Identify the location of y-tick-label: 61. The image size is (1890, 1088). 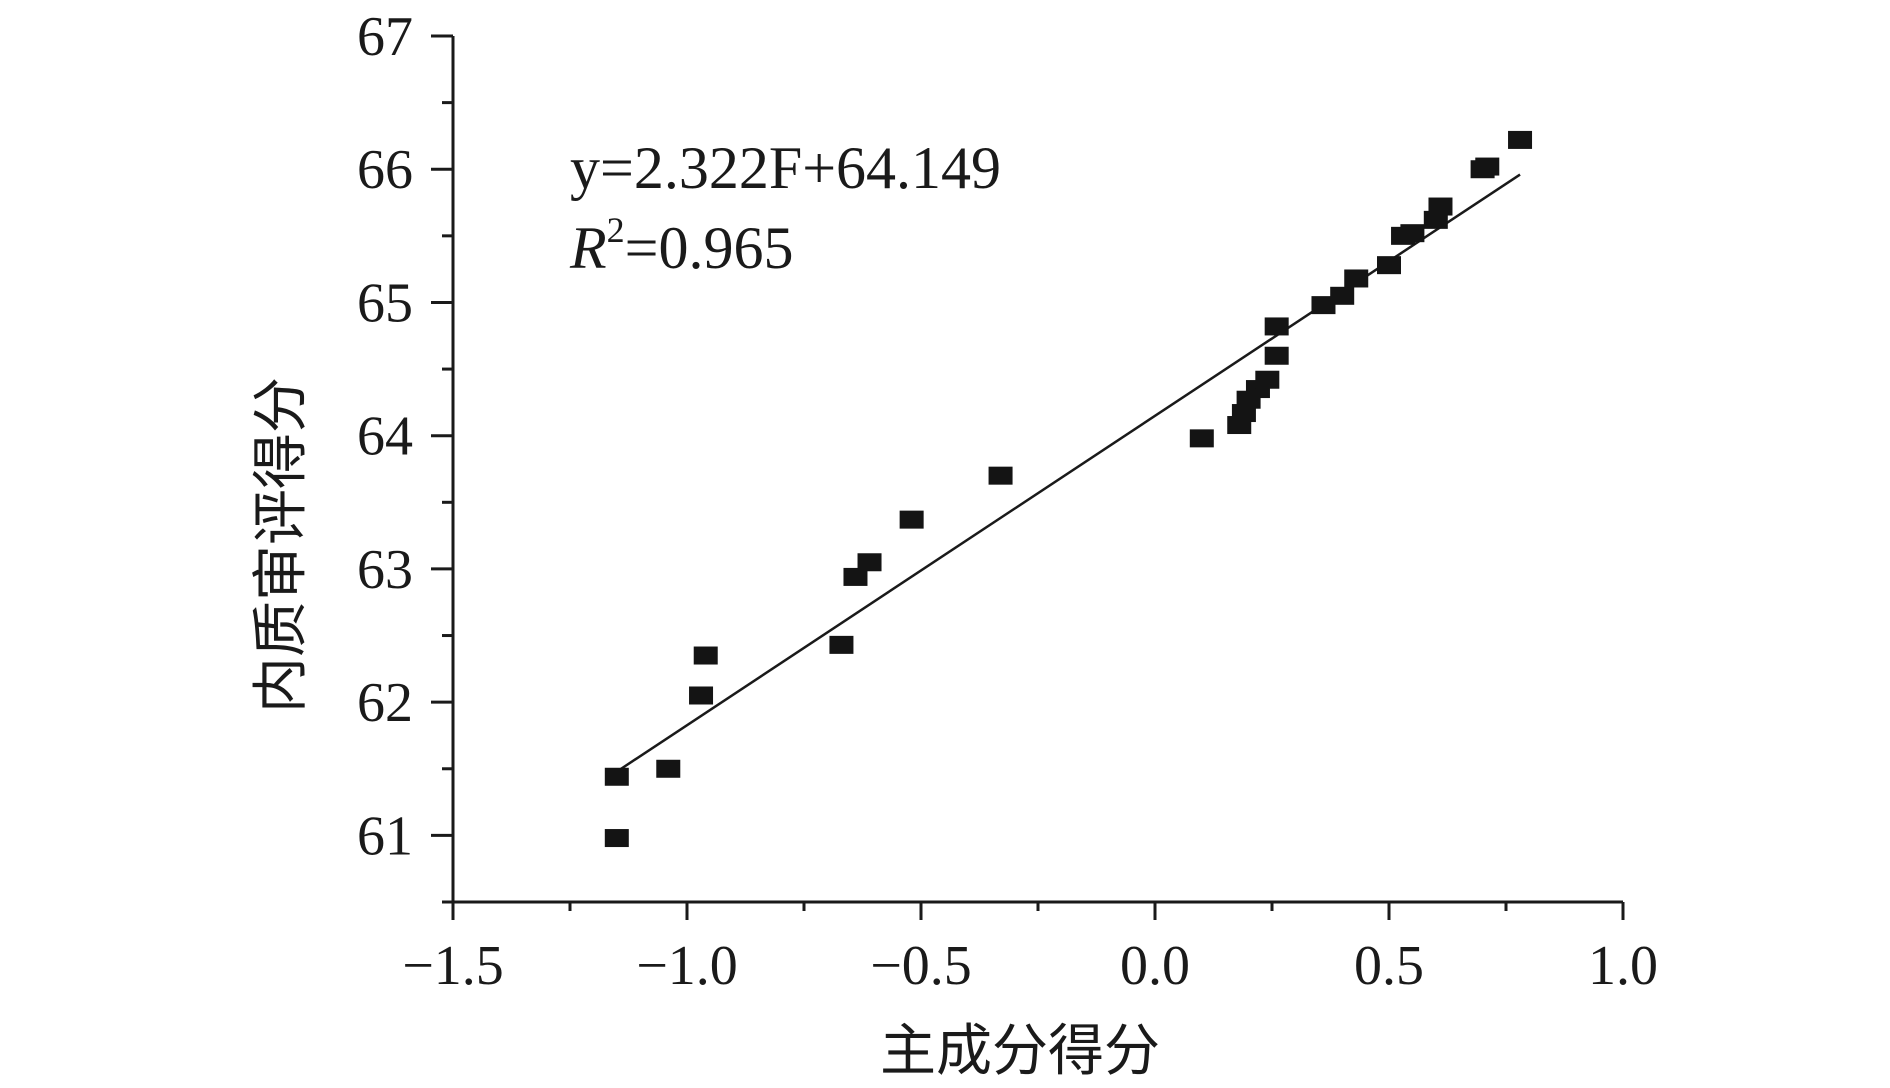
(385, 836).